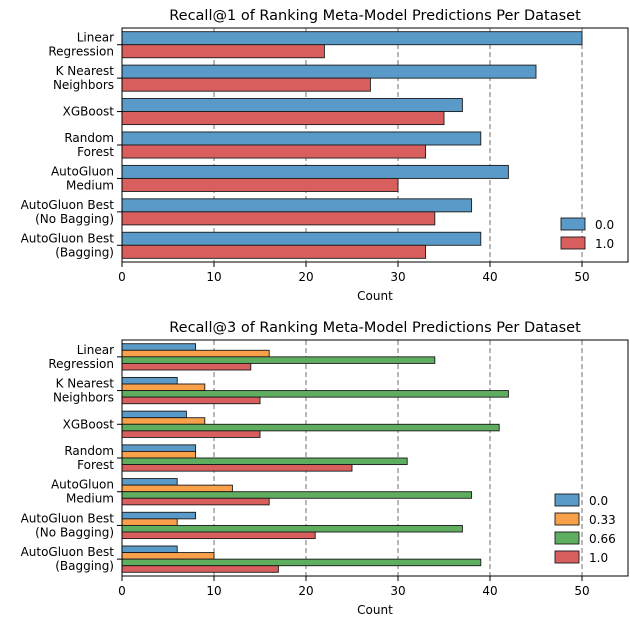 Image resolution: width=630 pixels, height=617 pixels. I want to click on category-label-line: Neighbors, so click(83, 85).